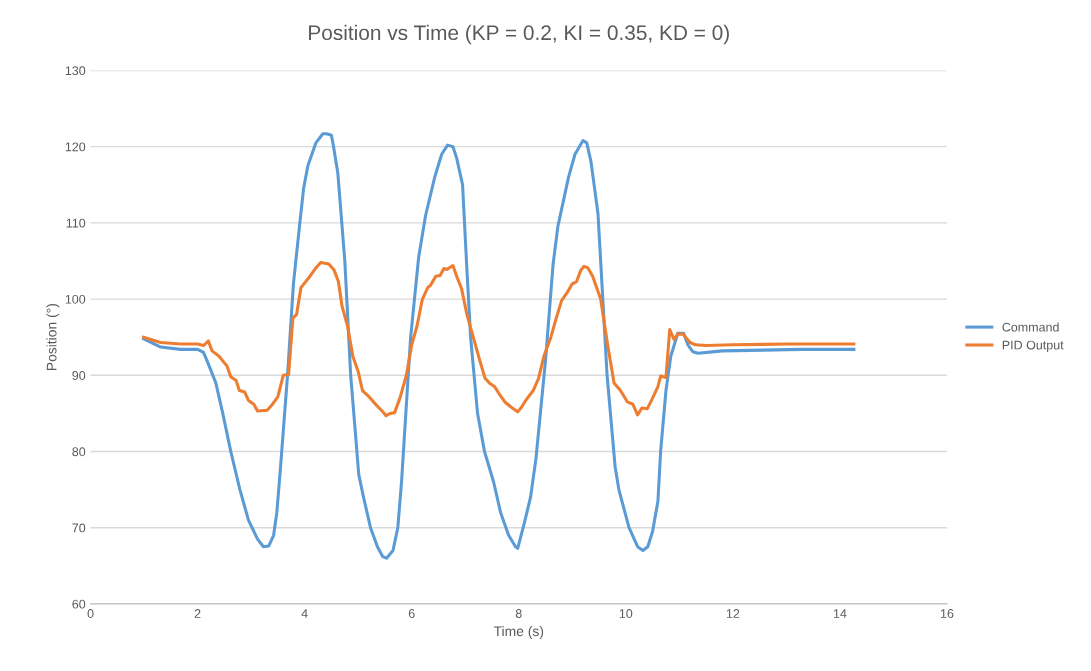 This screenshot has width=1091, height=671. What do you see at coordinates (76, 223) in the screenshot?
I see `y-tick-label: 110` at bounding box center [76, 223].